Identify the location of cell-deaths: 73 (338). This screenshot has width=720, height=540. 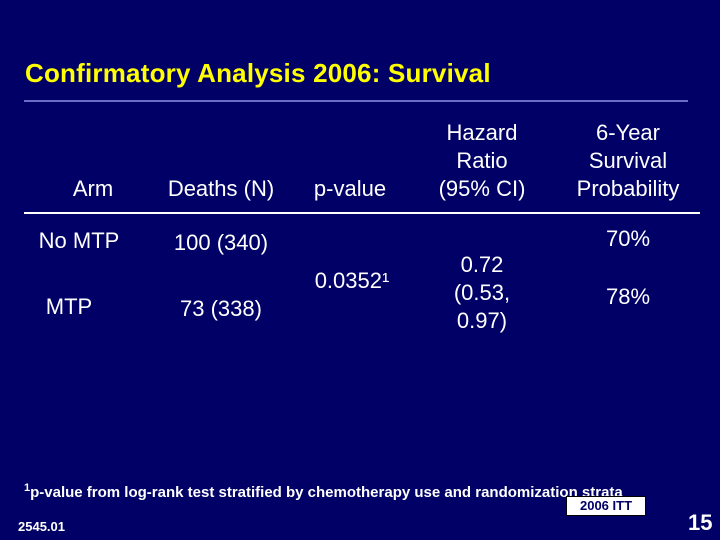
(221, 308).